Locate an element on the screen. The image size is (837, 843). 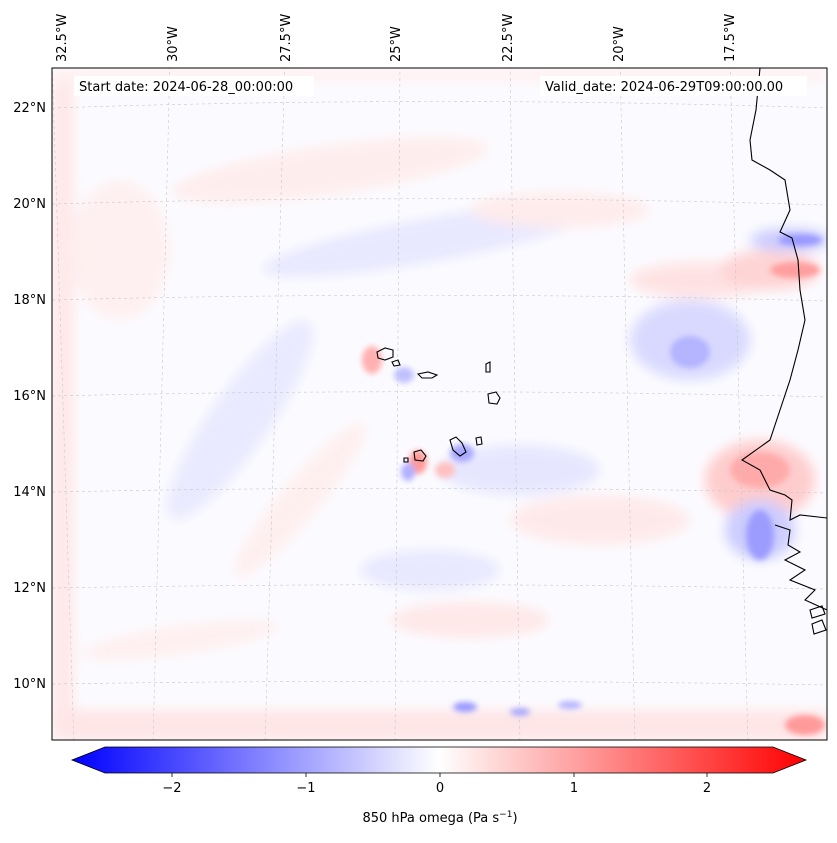
santiago-island is located at coordinates (458, 446).